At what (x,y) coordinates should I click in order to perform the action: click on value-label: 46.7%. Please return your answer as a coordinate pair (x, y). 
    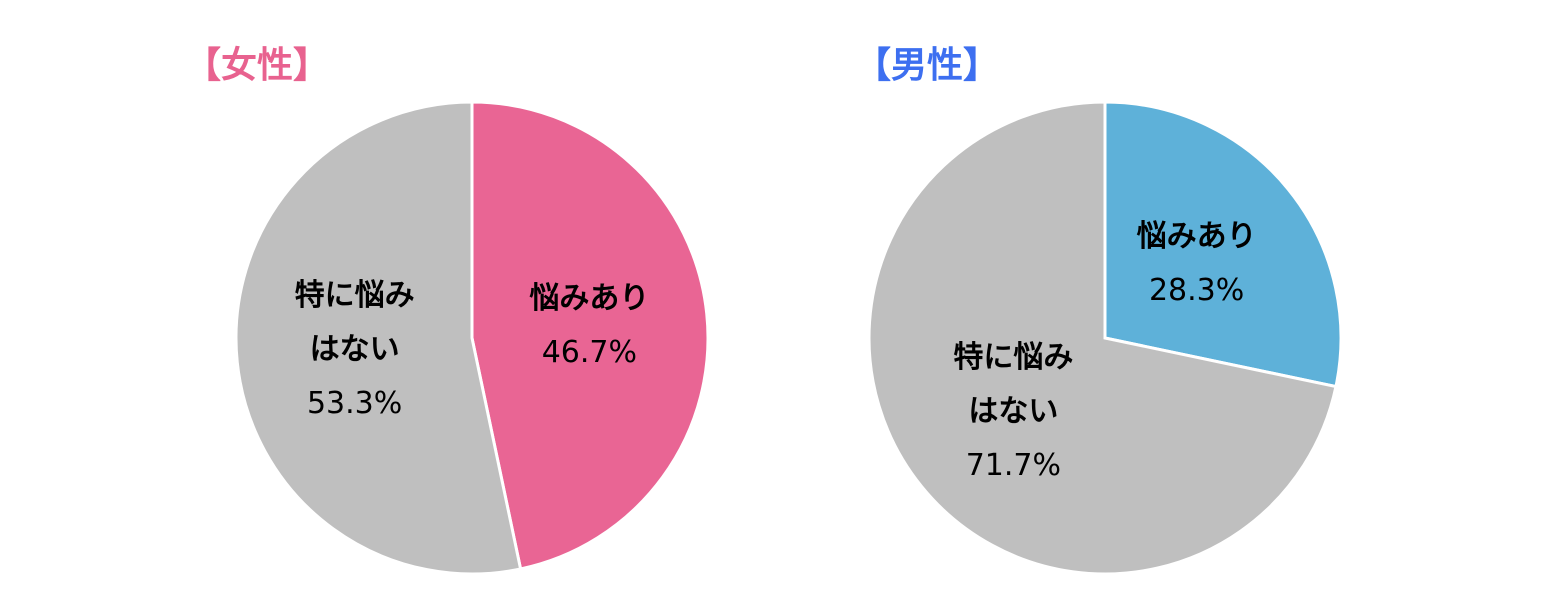
    Looking at the image, I should click on (589, 352).